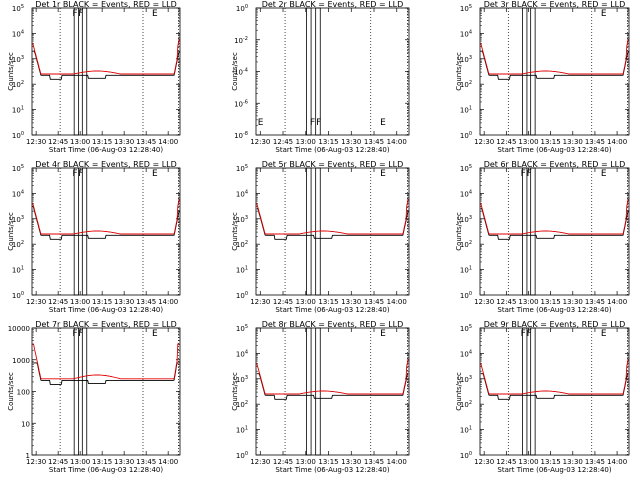 The image size is (640, 480). Describe the element at coordinates (333, 164) in the screenshot. I see `panel-title: Det 5r BLACK = Events, RED = LLD` at that location.